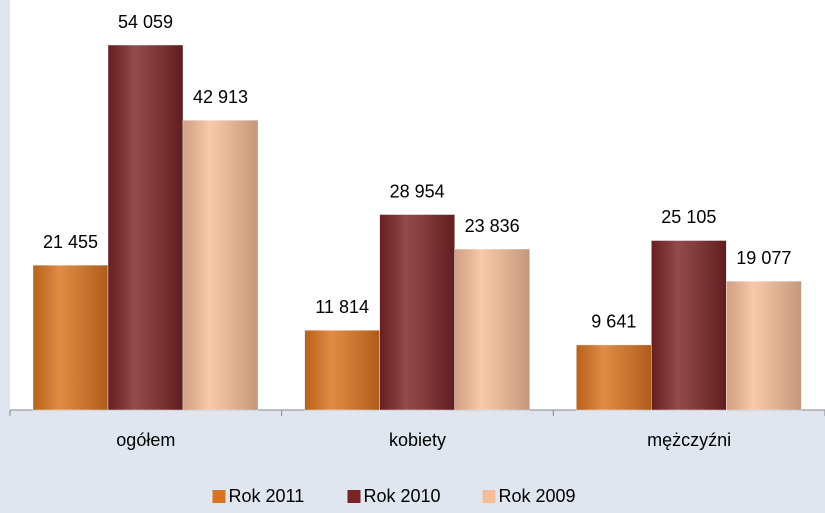 This screenshot has width=825, height=513. Describe the element at coordinates (763, 258) in the screenshot. I see `value-label: 19 077` at that location.